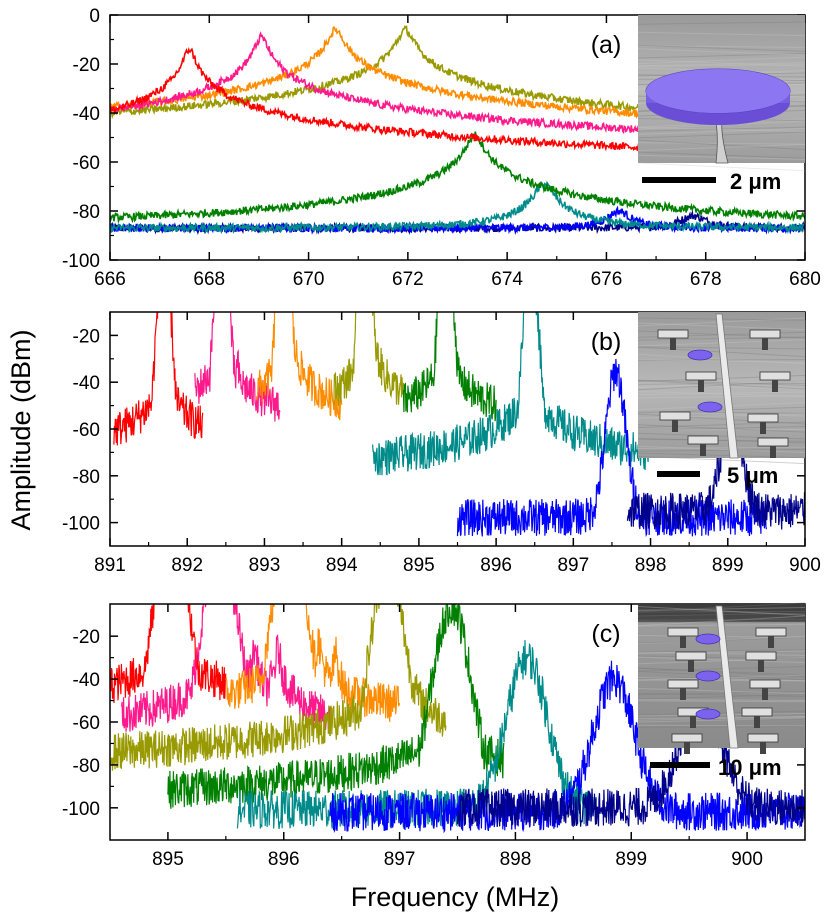  I want to click on x-tick-label: 678, so click(706, 279).